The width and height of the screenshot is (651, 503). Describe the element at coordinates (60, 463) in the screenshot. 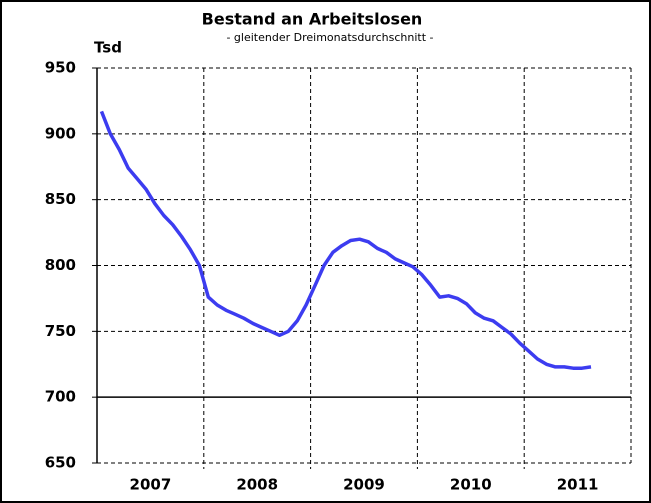

I see `y-tick-label: 650` at that location.